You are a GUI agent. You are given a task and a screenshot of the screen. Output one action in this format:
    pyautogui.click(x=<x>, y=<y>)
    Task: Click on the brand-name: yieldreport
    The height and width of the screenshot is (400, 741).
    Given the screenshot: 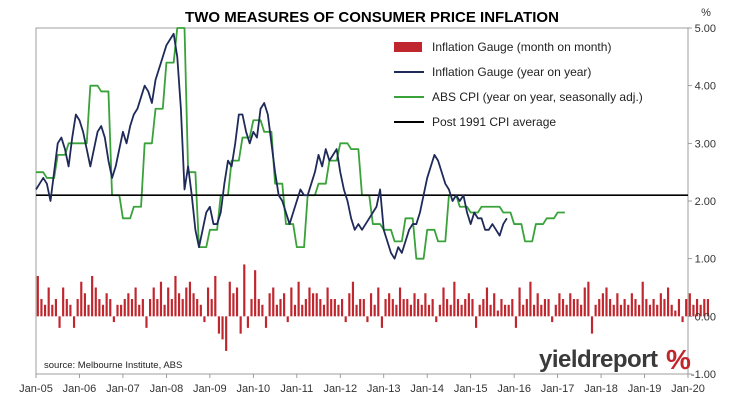 What is the action you would take?
    pyautogui.click(x=598, y=359)
    